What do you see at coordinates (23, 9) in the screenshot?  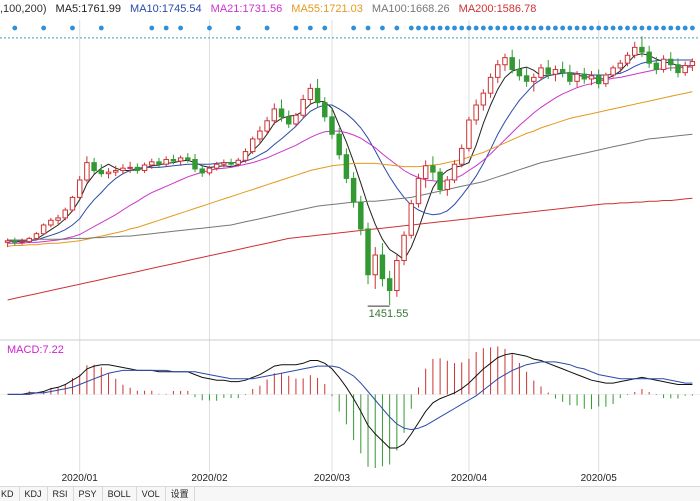 I see `ma-params-label: ,100,200)` at bounding box center [23, 9].